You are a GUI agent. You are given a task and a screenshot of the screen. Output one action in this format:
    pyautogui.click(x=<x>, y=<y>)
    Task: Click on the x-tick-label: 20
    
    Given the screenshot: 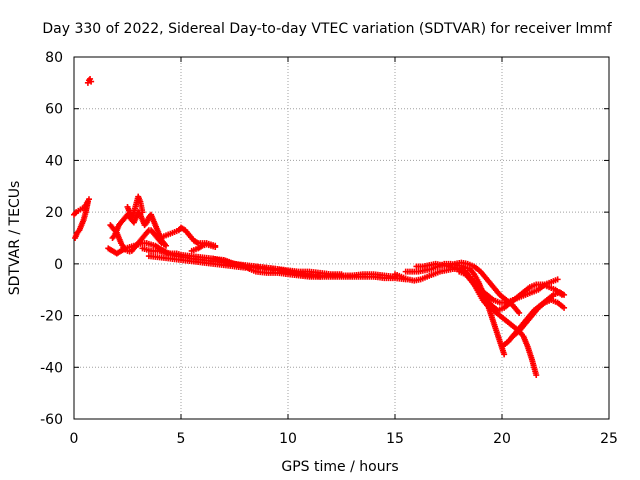 What is the action you would take?
    pyautogui.click(x=502, y=439)
    